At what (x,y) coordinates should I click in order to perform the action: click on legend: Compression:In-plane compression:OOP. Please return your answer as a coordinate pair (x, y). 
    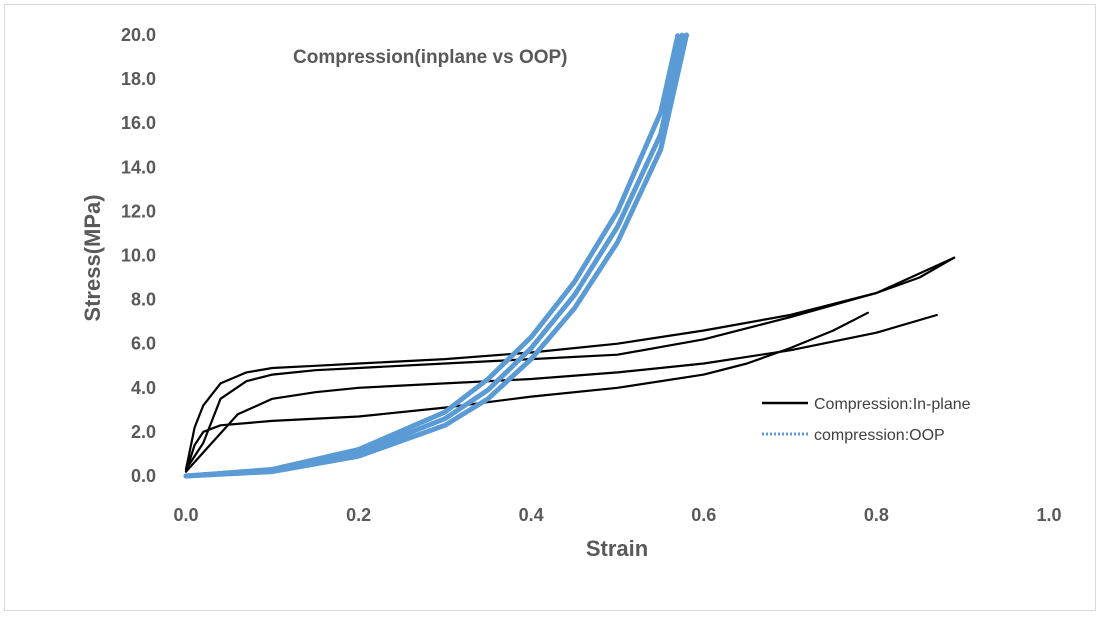
    Looking at the image, I should click on (866, 420).